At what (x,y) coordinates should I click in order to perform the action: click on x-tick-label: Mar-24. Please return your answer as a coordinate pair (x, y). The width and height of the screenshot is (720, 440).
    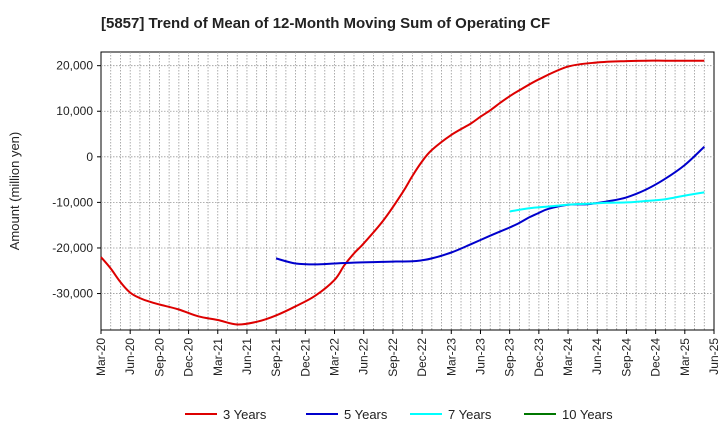
    Looking at the image, I should click on (568, 357).